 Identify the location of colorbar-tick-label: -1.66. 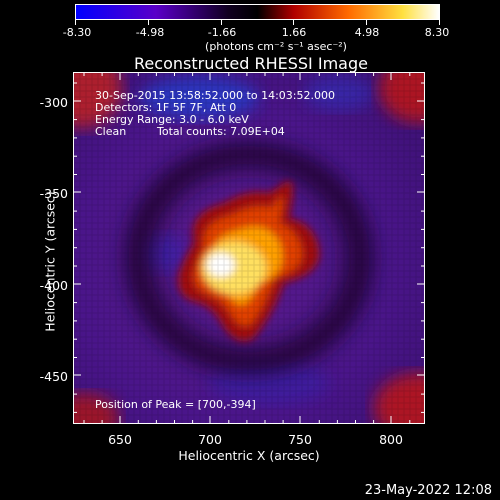
(222, 32).